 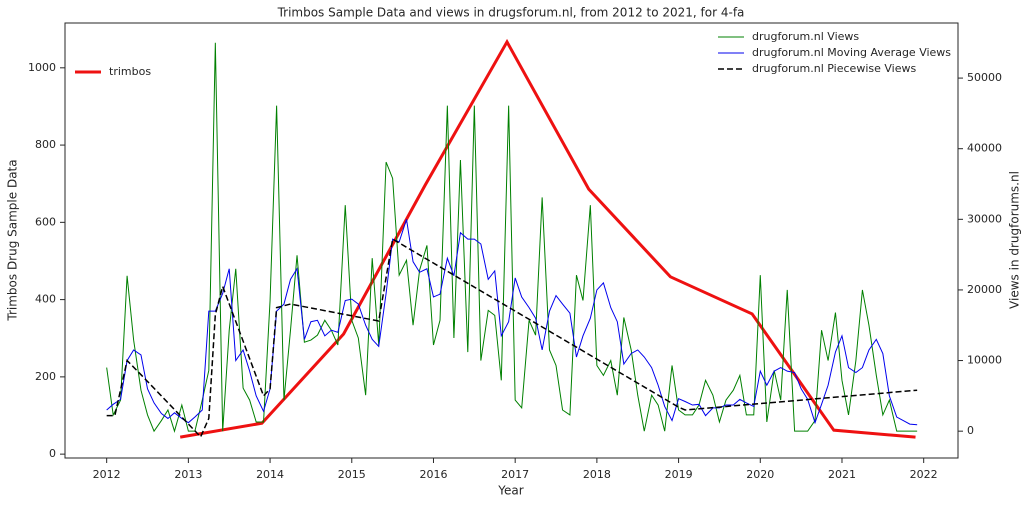 What do you see at coordinates (130, 71) in the screenshot?
I see `legend-label: trimbos` at bounding box center [130, 71].